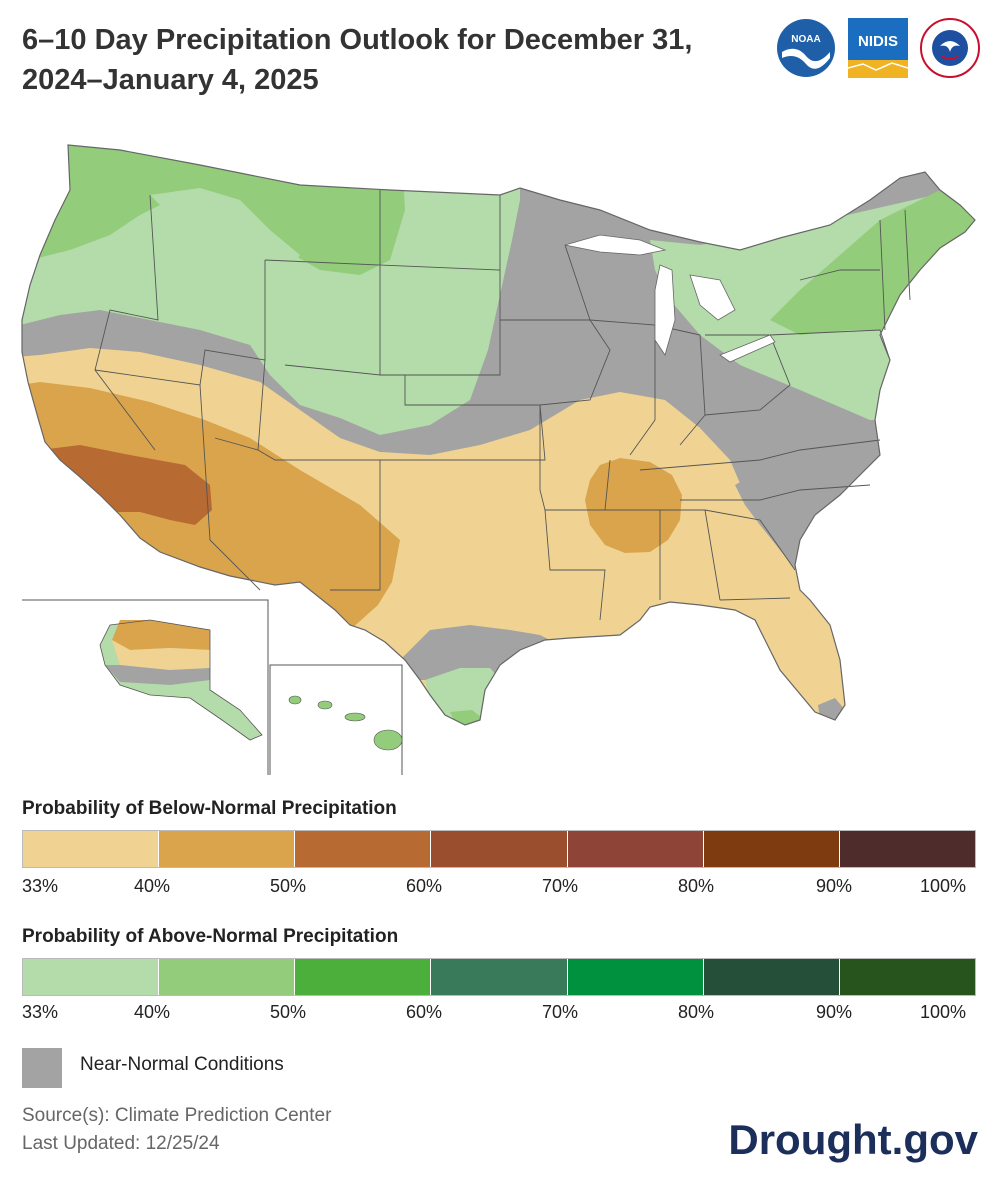  What do you see at coordinates (499, 1014) in the screenshot?
I see `above-ramp-ticks: 33% 40% 50% 60% 70% 80% 90% 100%` at bounding box center [499, 1014].